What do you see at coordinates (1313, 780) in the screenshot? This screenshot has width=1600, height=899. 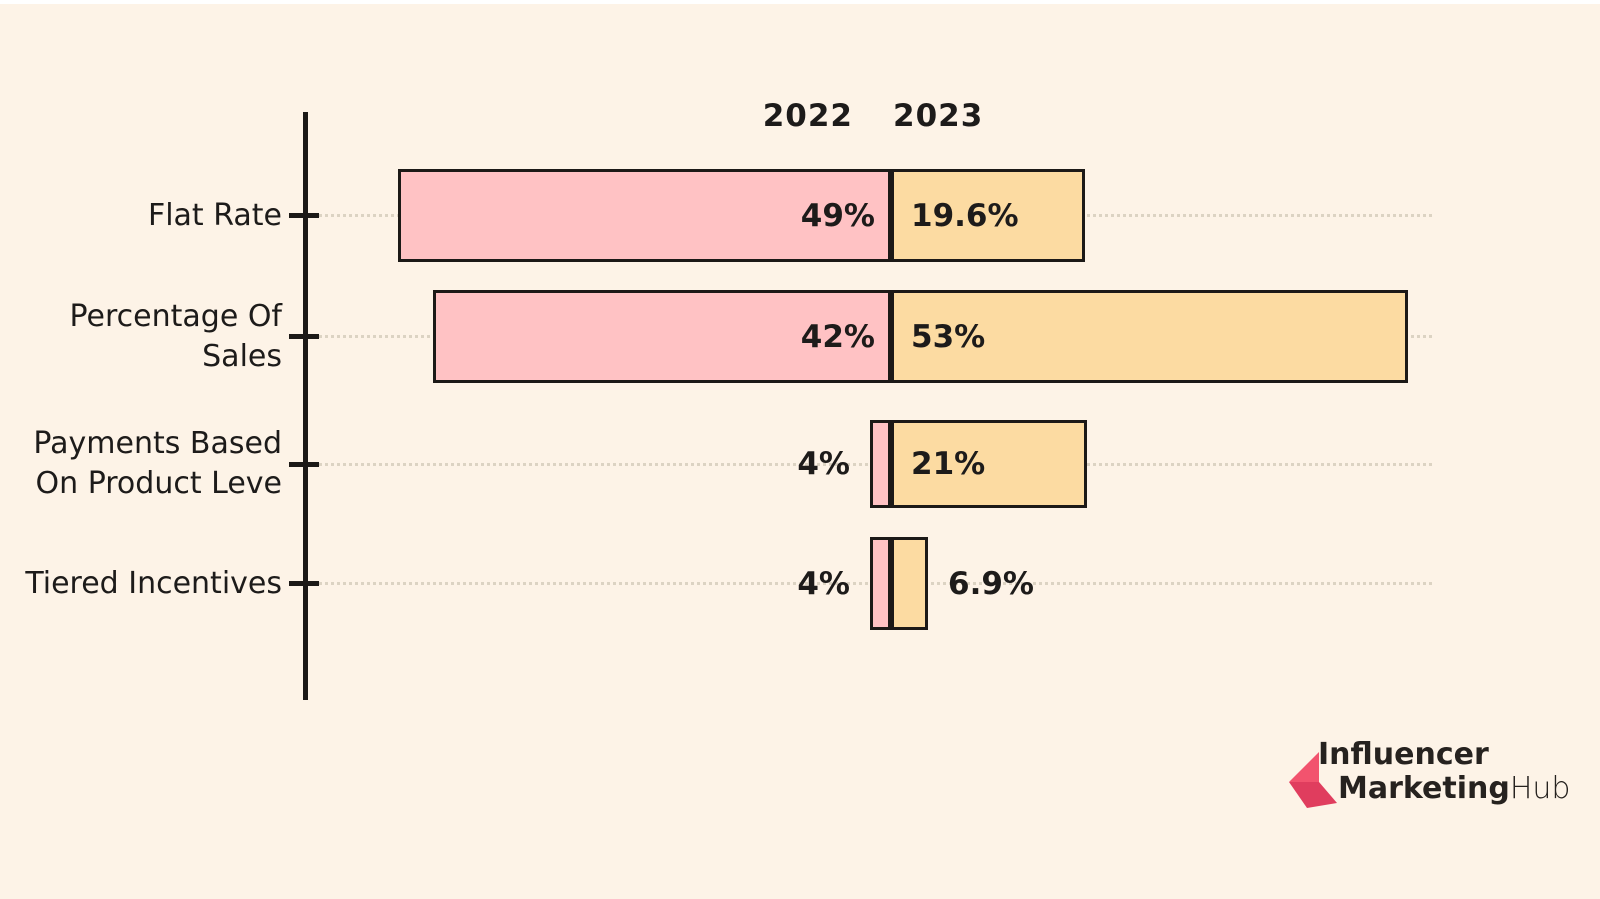 I see `logo-arrow-icon` at bounding box center [1313, 780].